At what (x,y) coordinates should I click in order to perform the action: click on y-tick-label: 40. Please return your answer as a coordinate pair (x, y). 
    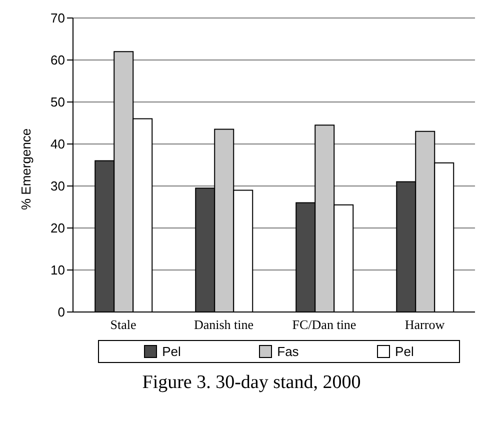
    Looking at the image, I should click on (57, 144).